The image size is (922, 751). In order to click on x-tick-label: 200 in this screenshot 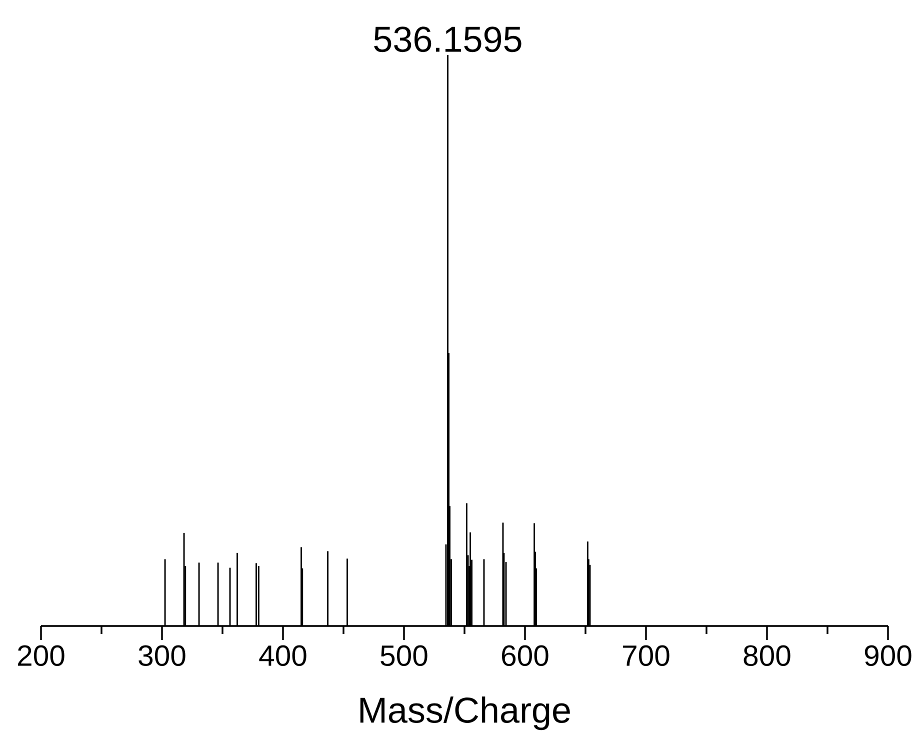, I will do `click(41, 655)`.